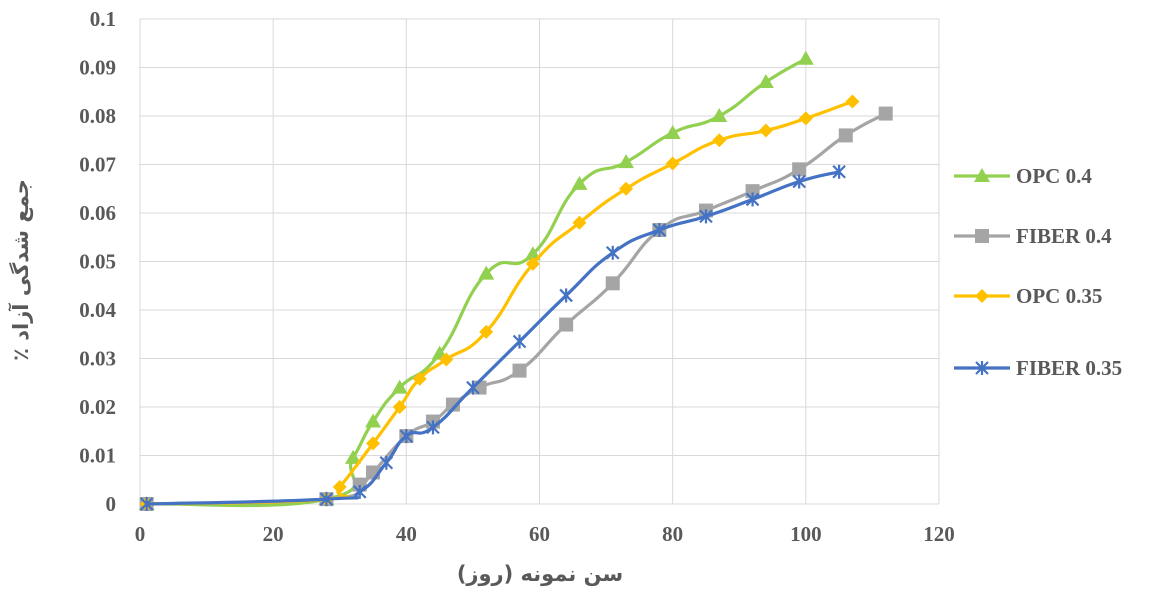 This screenshot has width=1156, height=590. Describe the element at coordinates (97, 68) in the screenshot. I see `y-tick-label: 0.09` at that location.